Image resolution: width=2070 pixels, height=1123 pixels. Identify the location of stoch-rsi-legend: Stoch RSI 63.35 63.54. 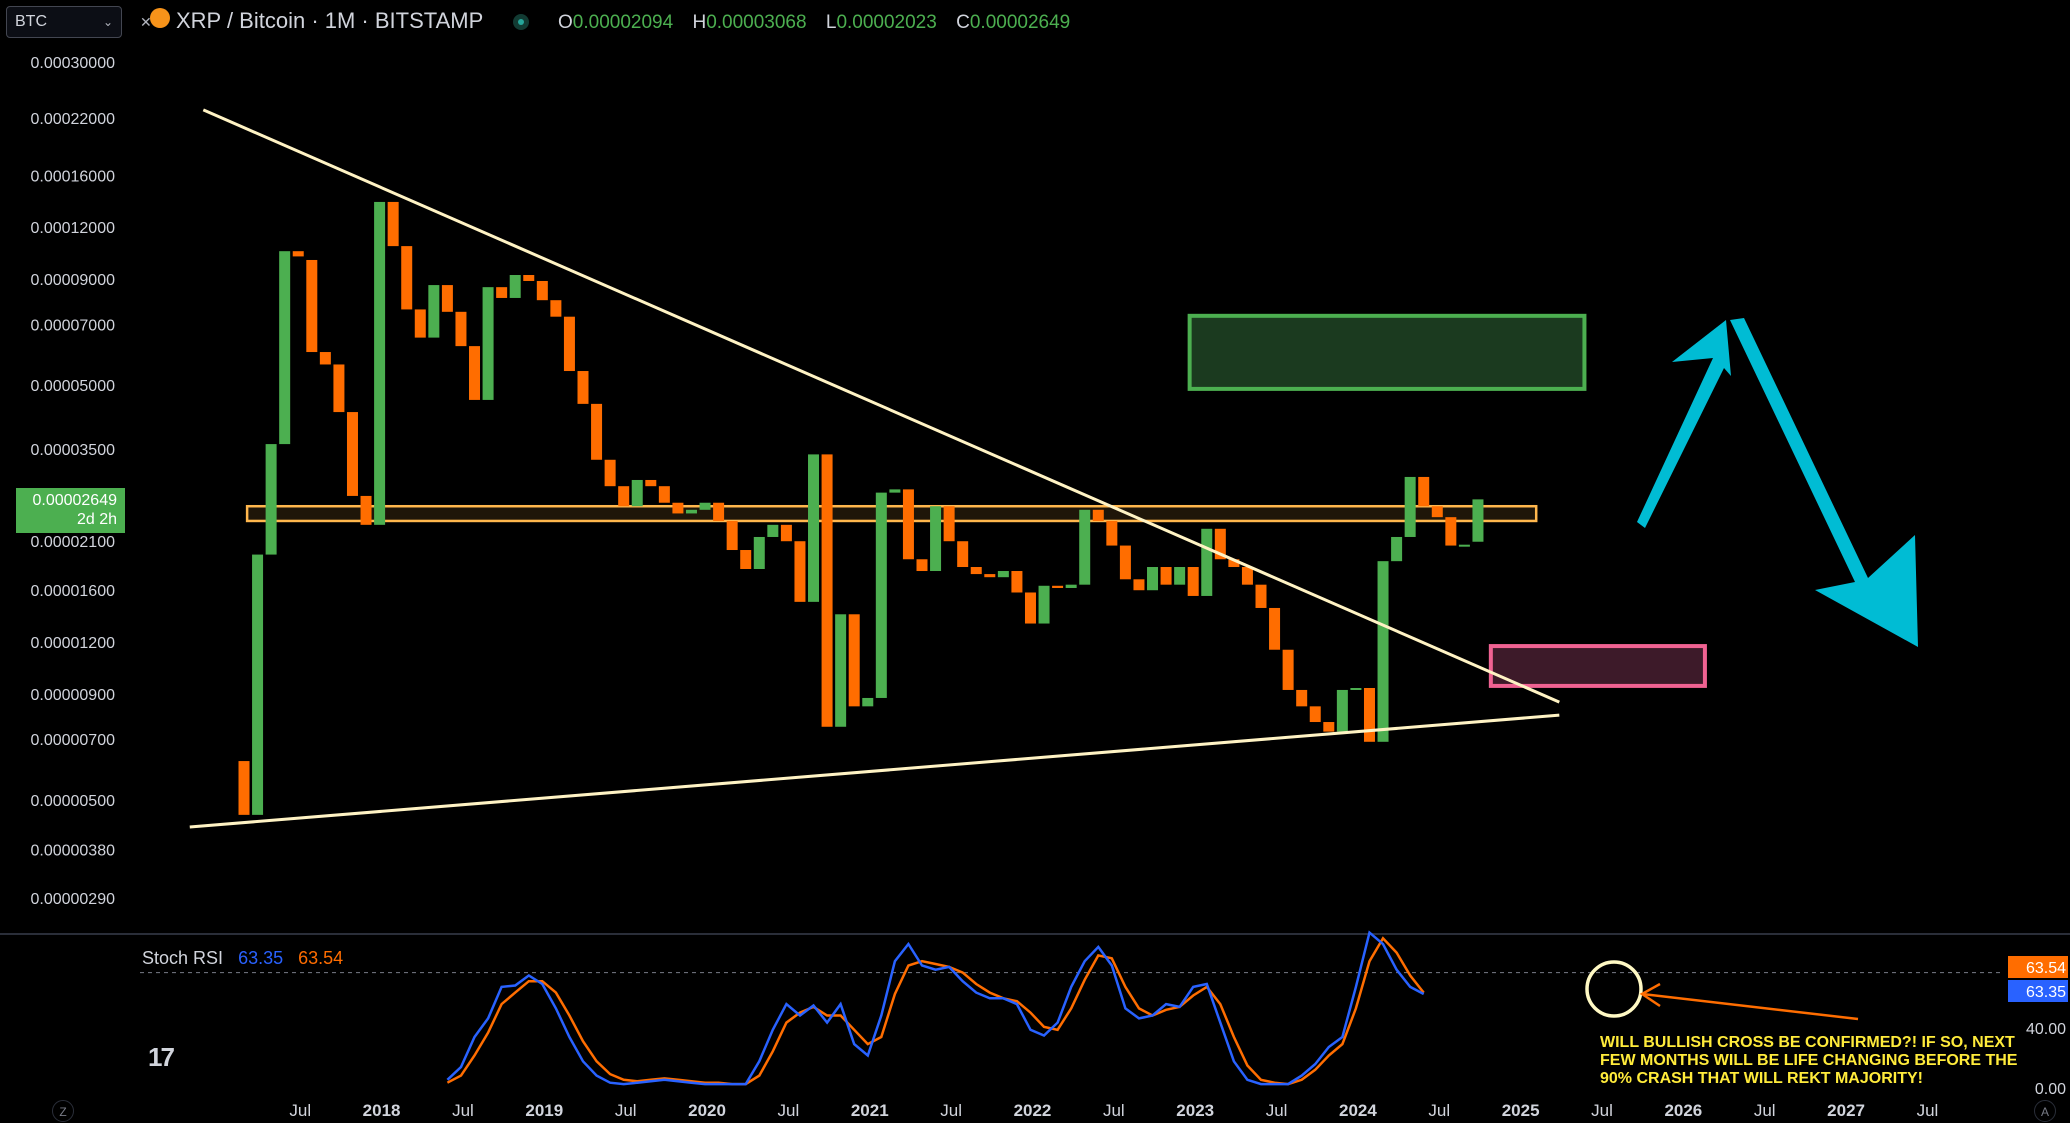
(242, 958).